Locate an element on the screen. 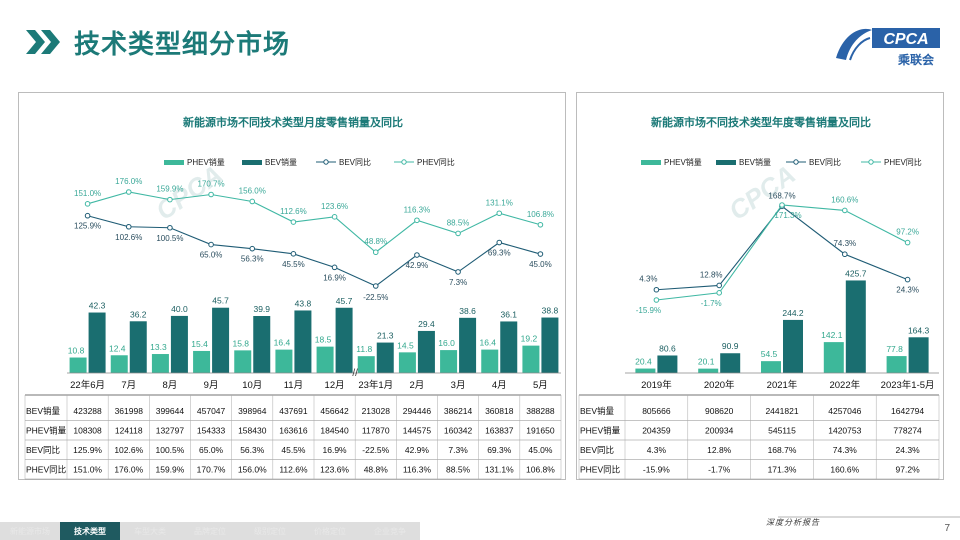 This screenshot has width=960, height=540. category-label-5: 11月 is located at coordinates (293, 385).